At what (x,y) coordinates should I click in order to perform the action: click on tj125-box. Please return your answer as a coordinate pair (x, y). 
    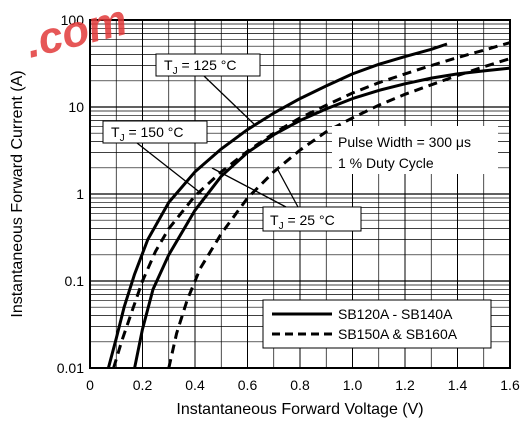
    Looking at the image, I should click on (208, 65).